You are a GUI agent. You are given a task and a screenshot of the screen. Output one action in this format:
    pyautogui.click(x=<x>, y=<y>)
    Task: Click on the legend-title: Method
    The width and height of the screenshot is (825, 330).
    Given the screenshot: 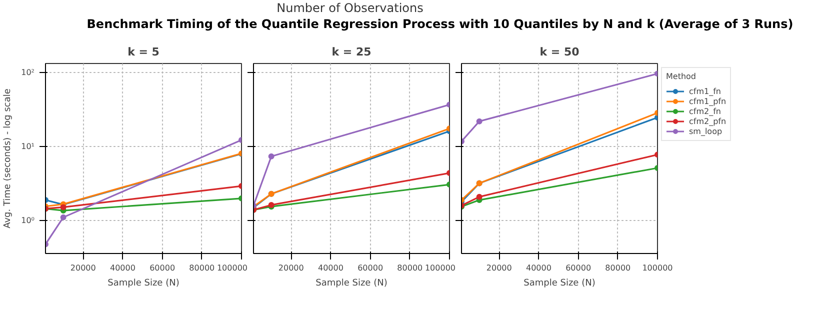 What is the action you would take?
    pyautogui.click(x=682, y=76)
    